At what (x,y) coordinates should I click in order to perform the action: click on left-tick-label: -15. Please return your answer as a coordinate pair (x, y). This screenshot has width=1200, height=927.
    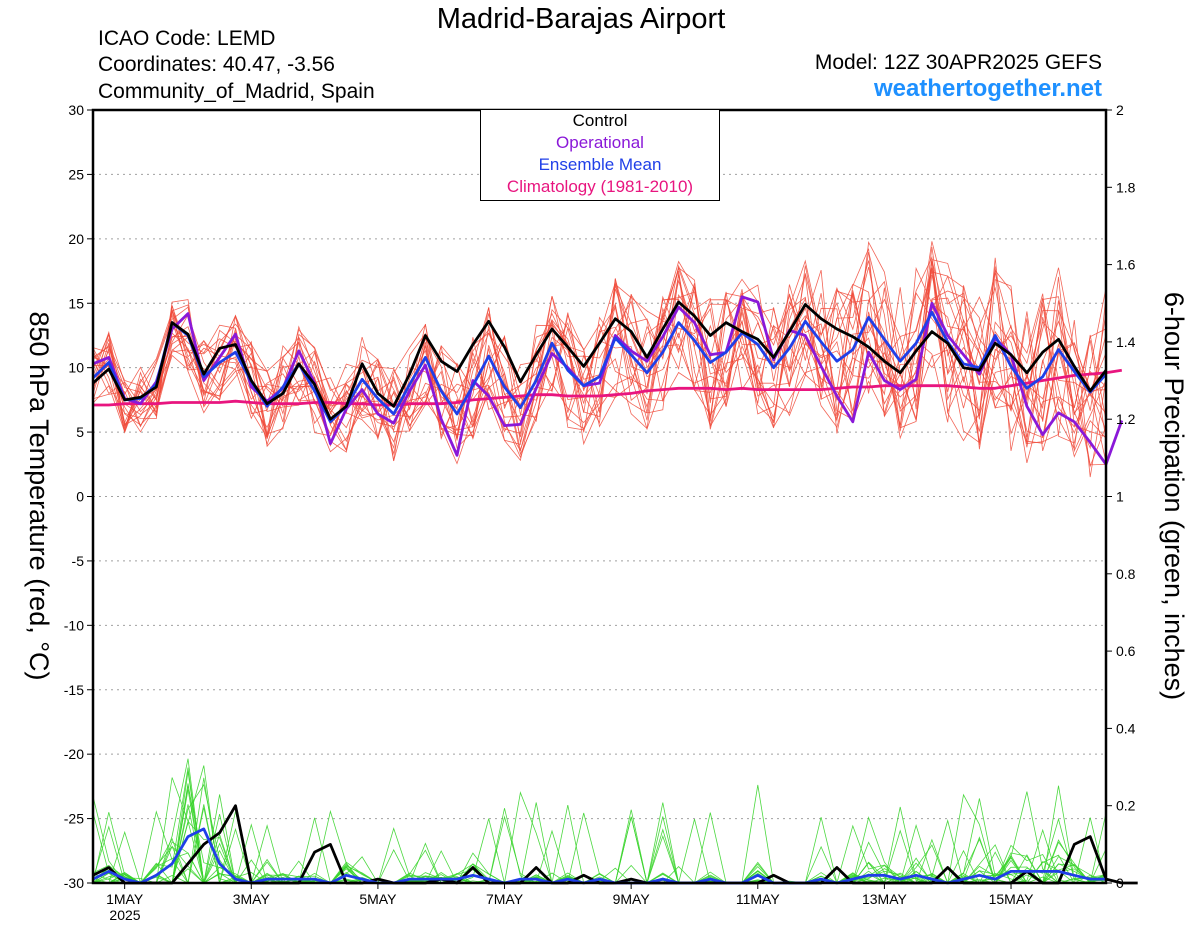
    Looking at the image, I should click on (74, 690).